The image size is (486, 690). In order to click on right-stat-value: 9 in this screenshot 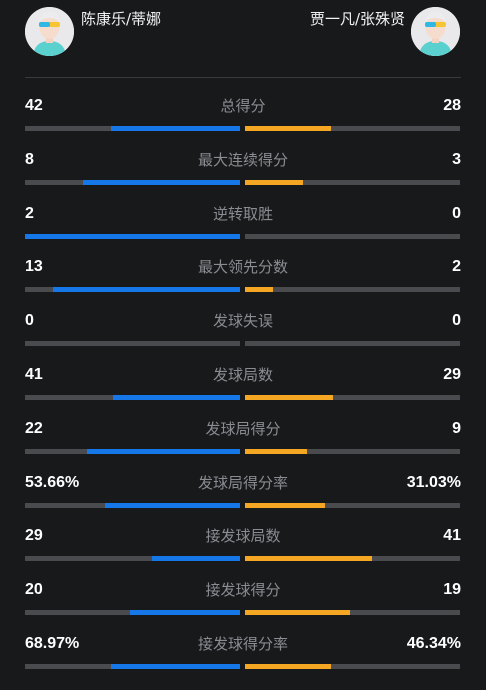, I will do `click(456, 428)`.